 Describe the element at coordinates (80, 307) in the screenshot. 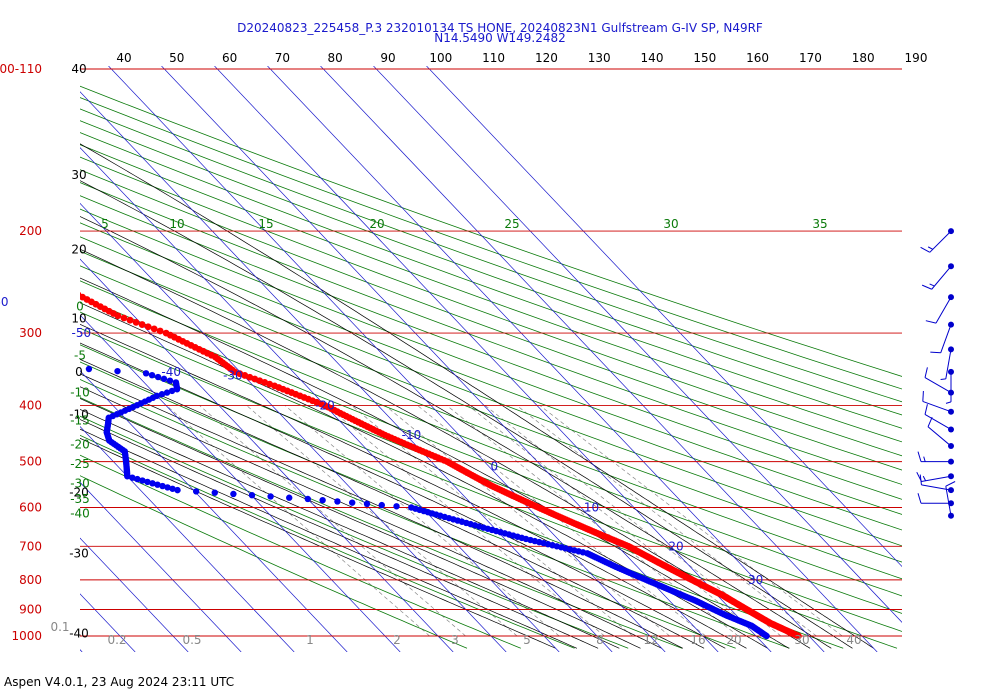

I see `theta-label: 0` at that location.